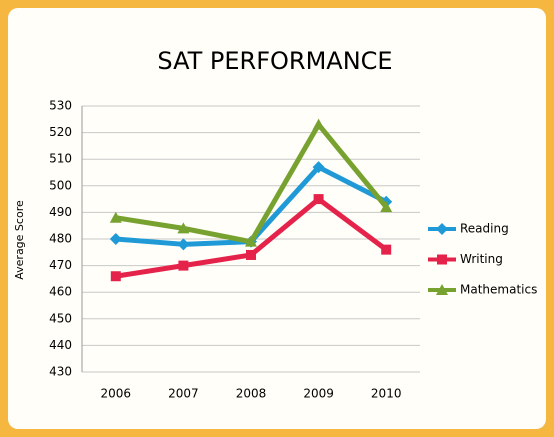 The height and width of the screenshot is (437, 554). I want to click on y-tick-label: 500, so click(60, 185).